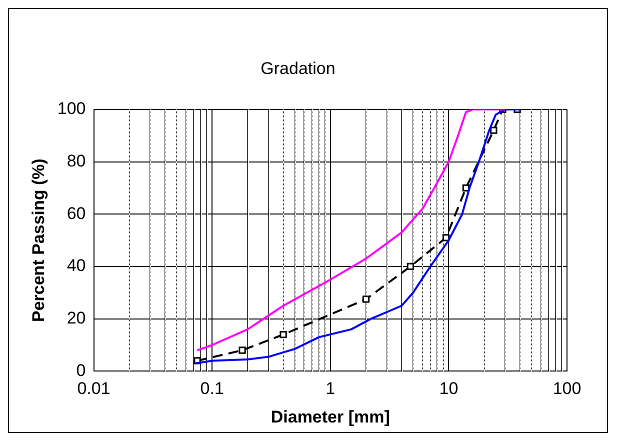 The height and width of the screenshot is (443, 619). I want to click on x-tick-label: 0.01, so click(93, 388).